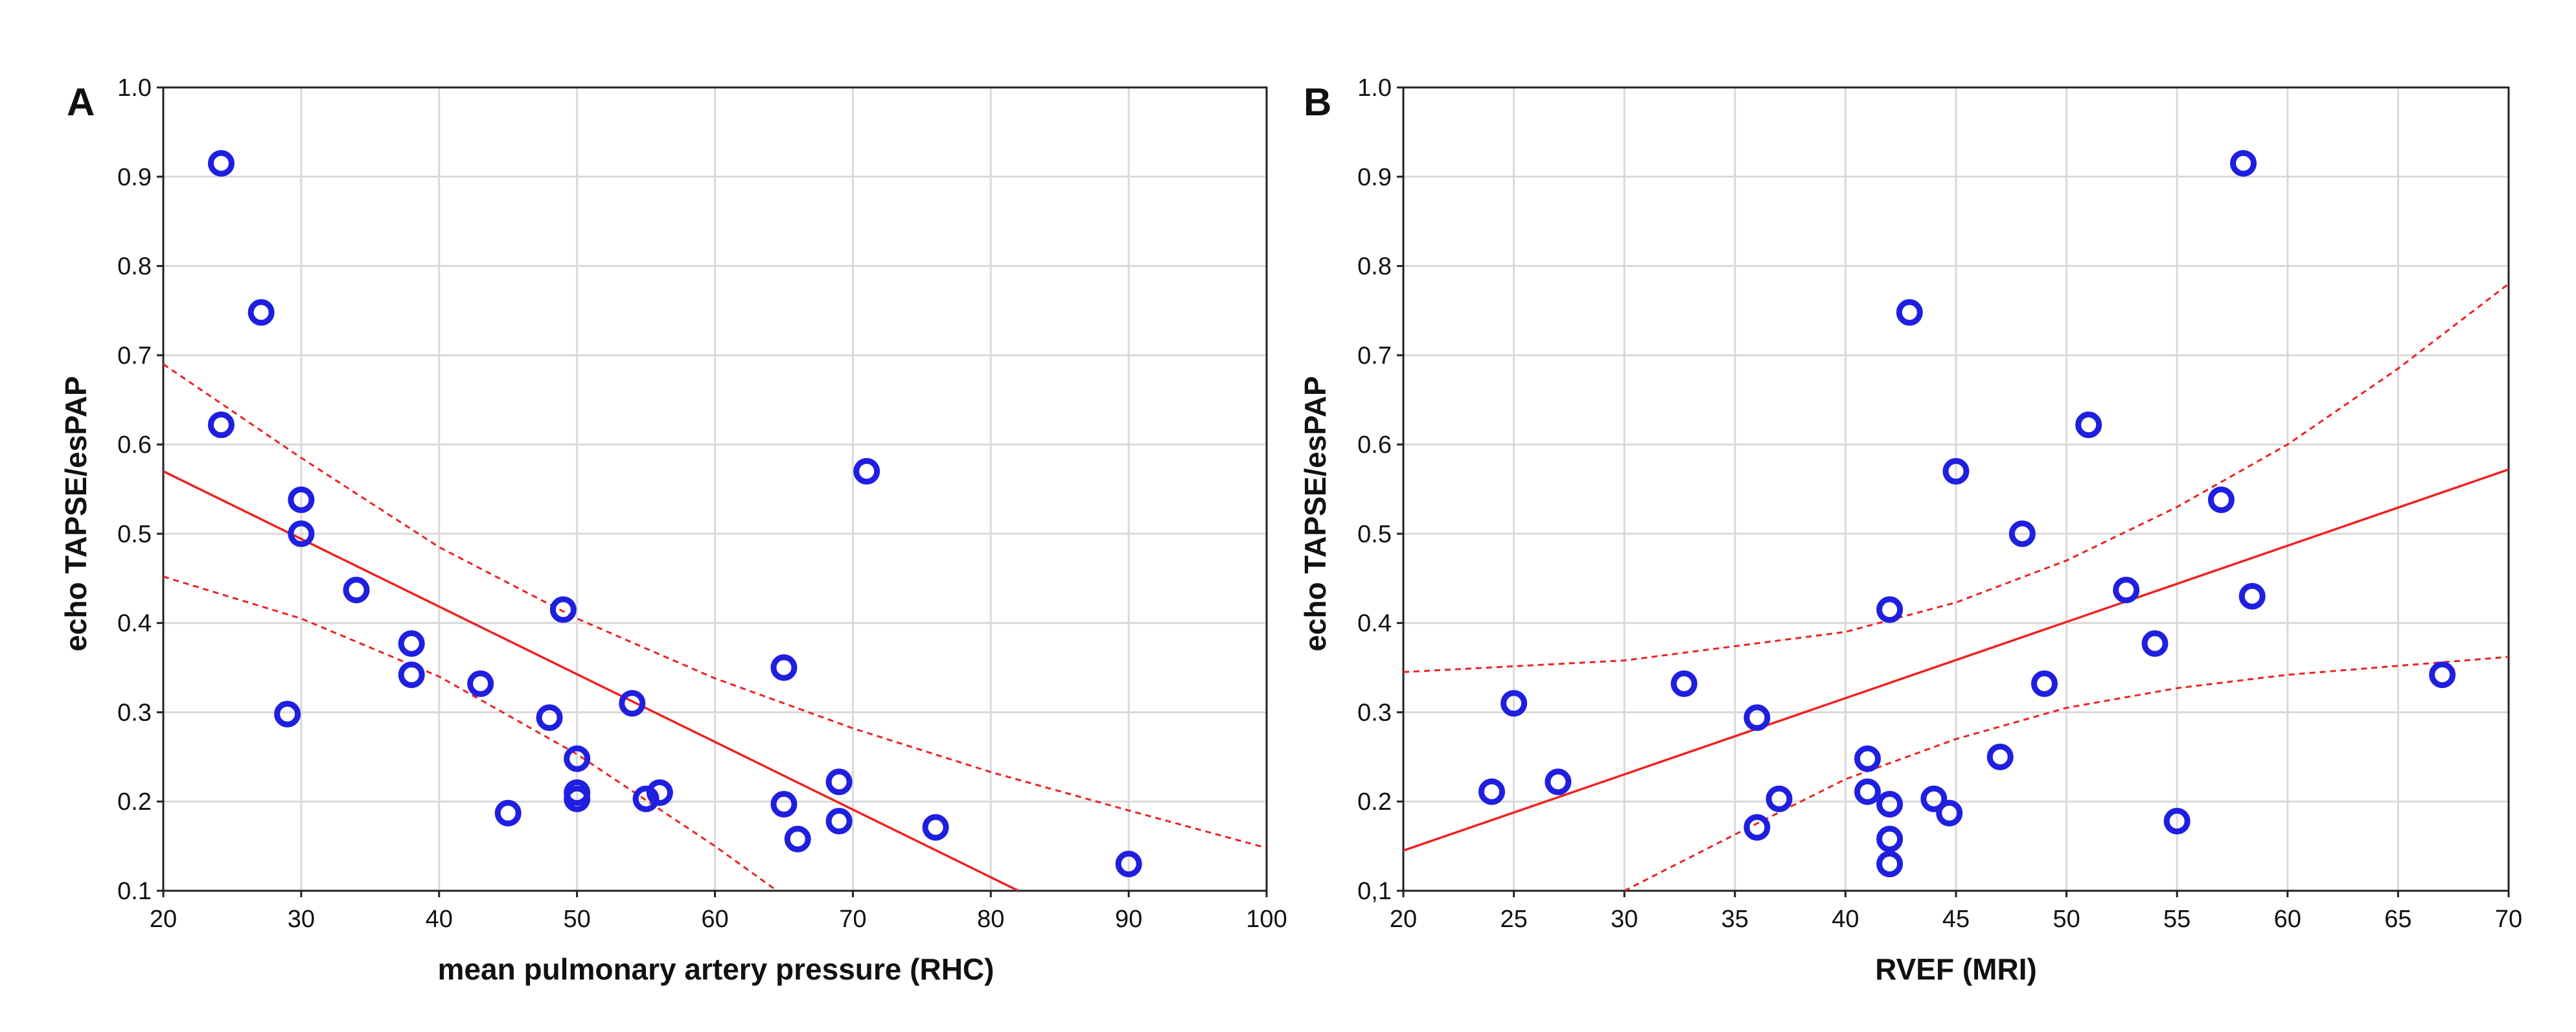 This screenshot has width=2576, height=1032. What do you see at coordinates (2066, 773) in the screenshot?
I see `panel-b-ci-lower-band` at bounding box center [2066, 773].